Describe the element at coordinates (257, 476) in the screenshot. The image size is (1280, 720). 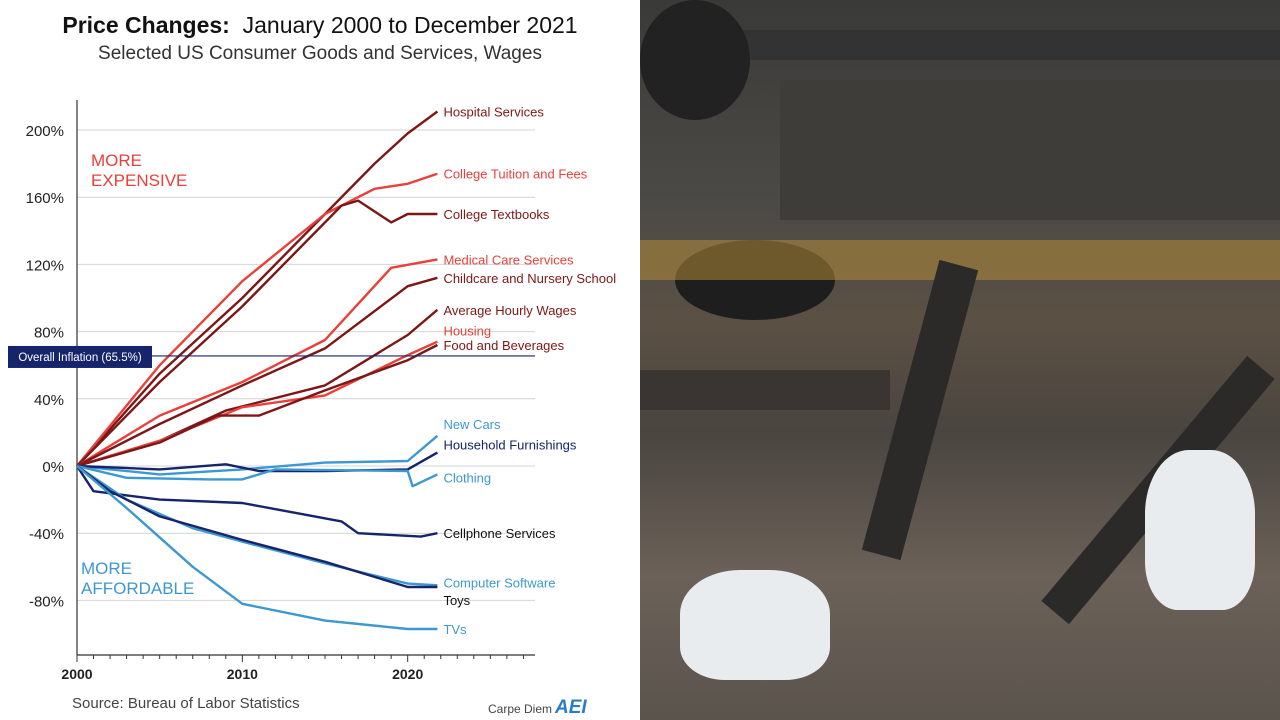
I see `series-line-clothing` at that location.